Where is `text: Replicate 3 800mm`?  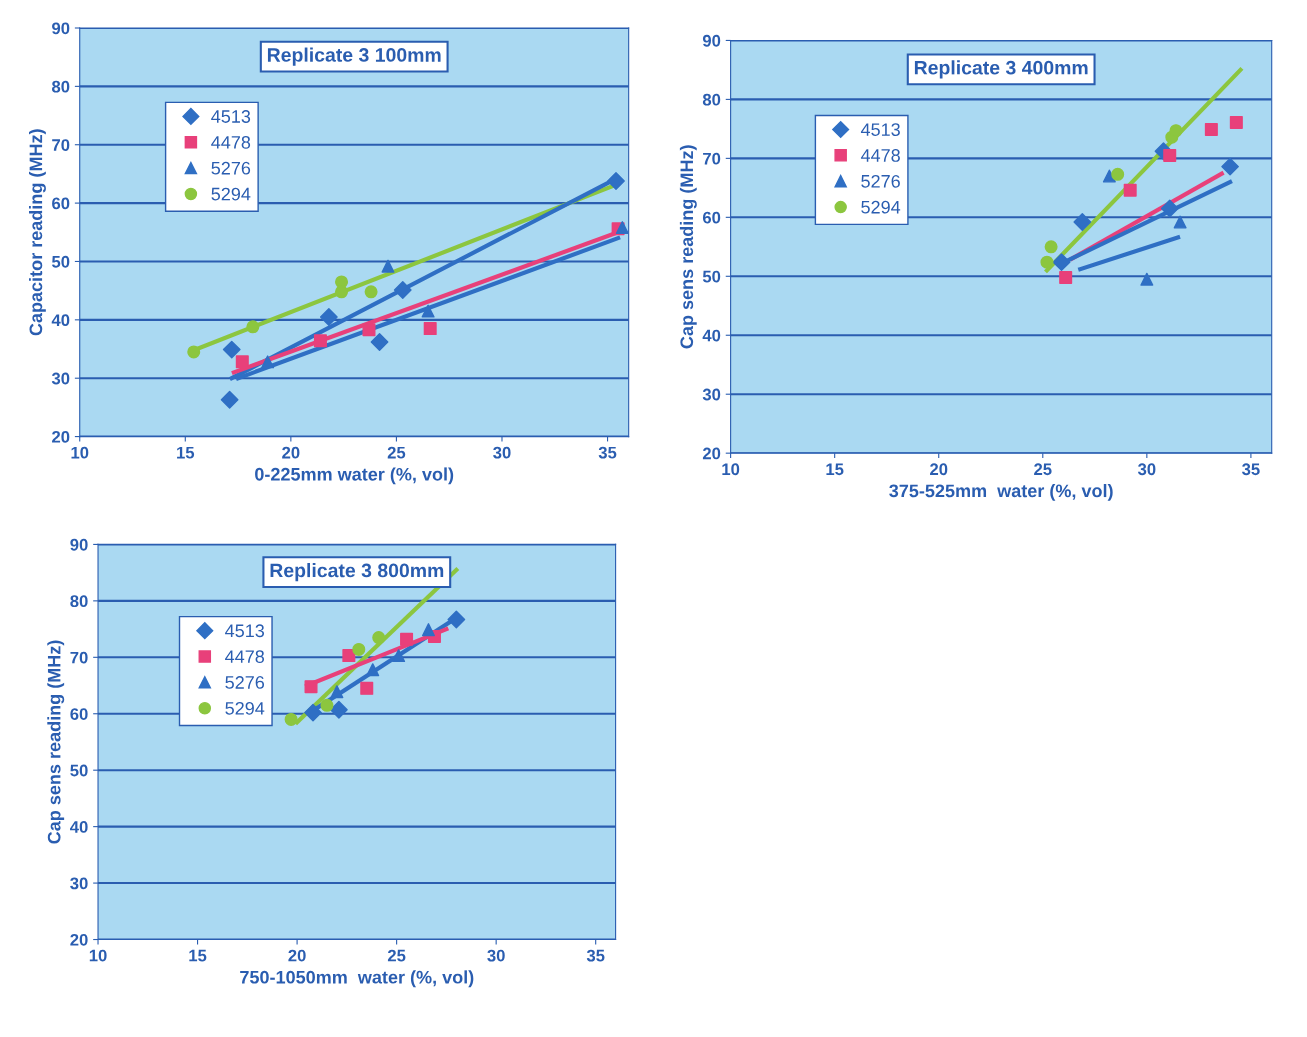 text: Replicate 3 800mm is located at coordinates (357, 572).